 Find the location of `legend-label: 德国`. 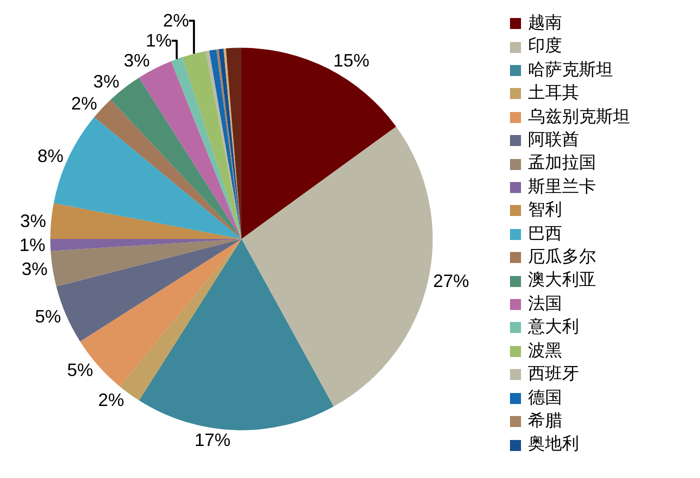

legend-label: 德国 is located at coordinates (545, 398).